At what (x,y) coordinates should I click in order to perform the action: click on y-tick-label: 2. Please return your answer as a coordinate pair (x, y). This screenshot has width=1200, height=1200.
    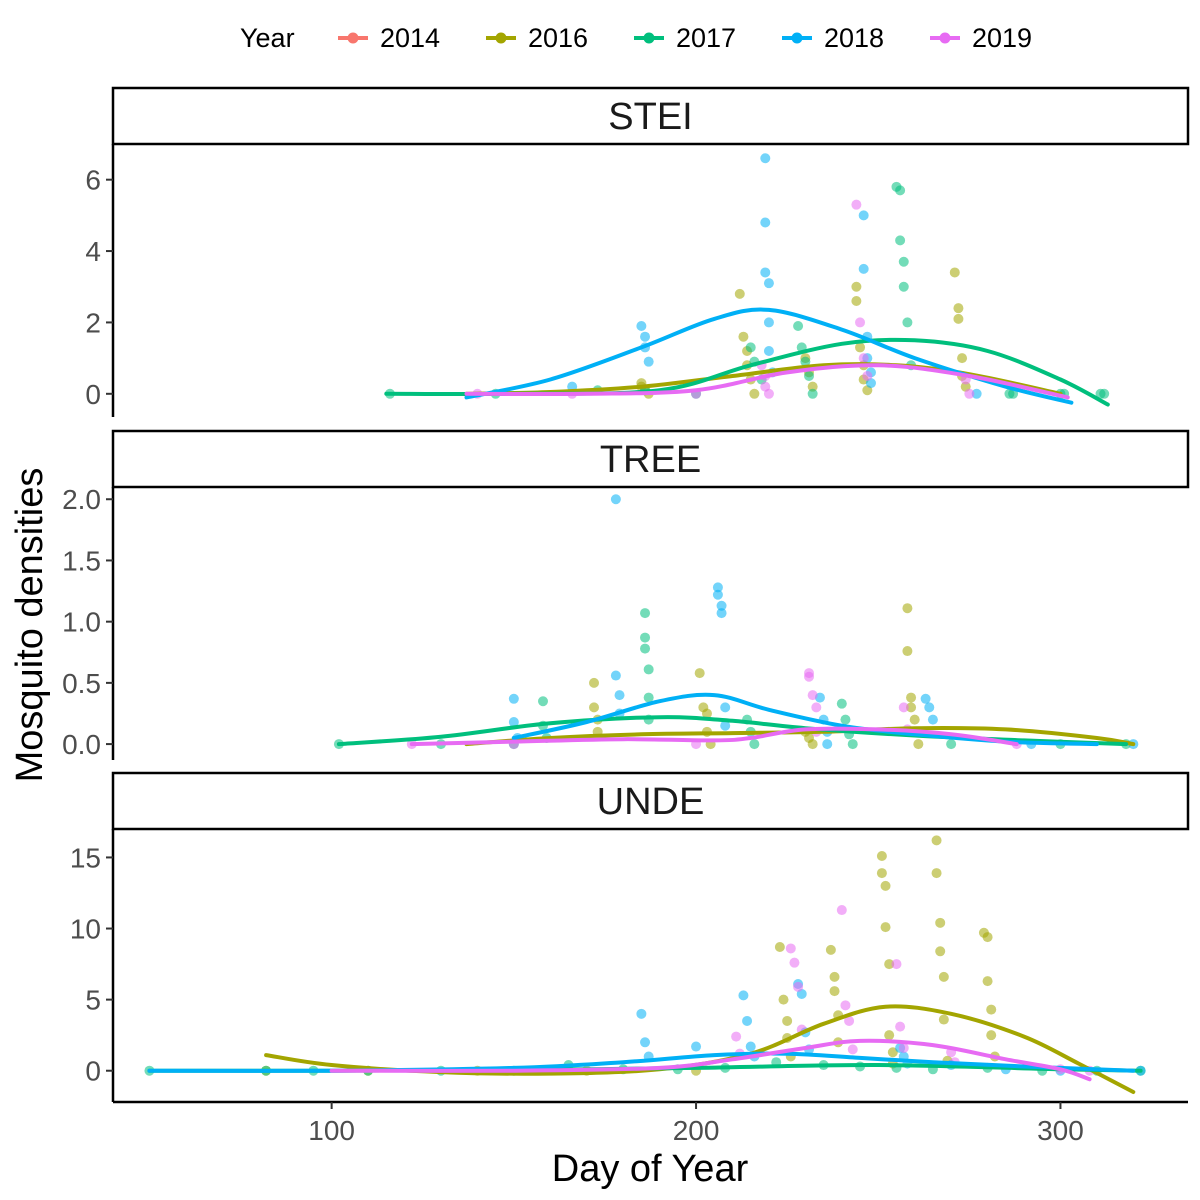
    Looking at the image, I should click on (93, 322).